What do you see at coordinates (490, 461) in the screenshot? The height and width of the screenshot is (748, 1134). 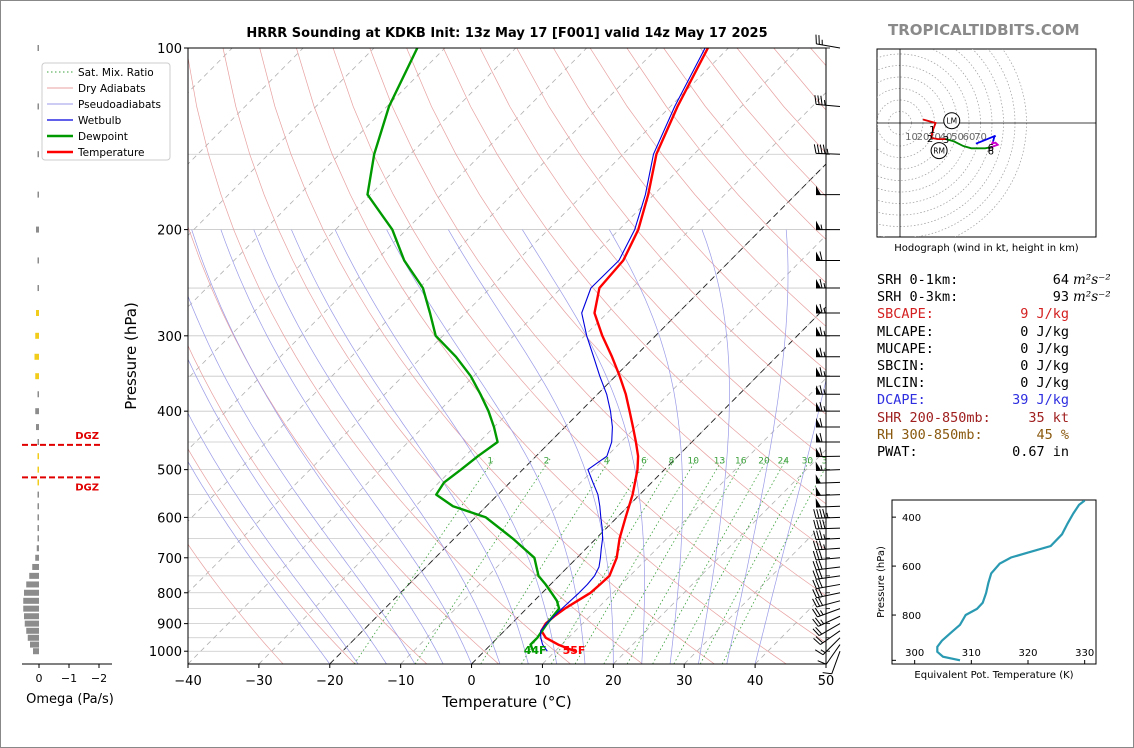 I see `mixing-ratio-label: 1` at bounding box center [490, 461].